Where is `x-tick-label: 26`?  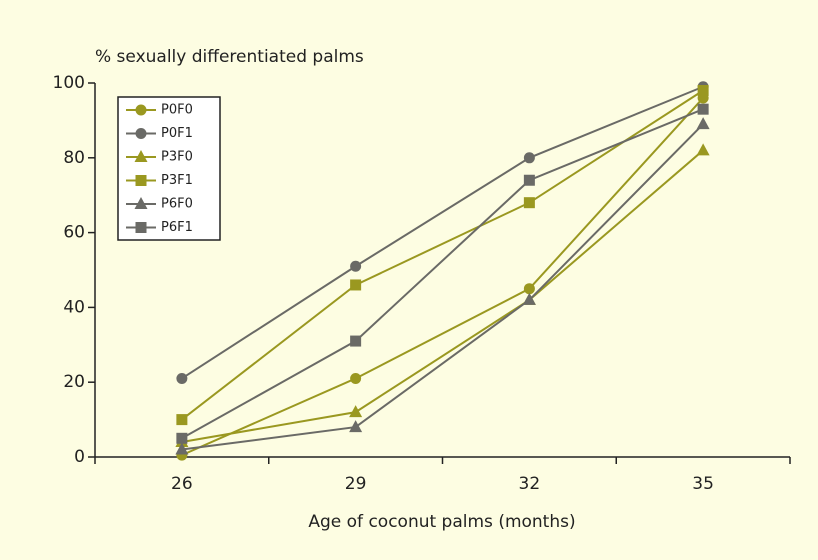 x-tick-label: 26 is located at coordinates (182, 484).